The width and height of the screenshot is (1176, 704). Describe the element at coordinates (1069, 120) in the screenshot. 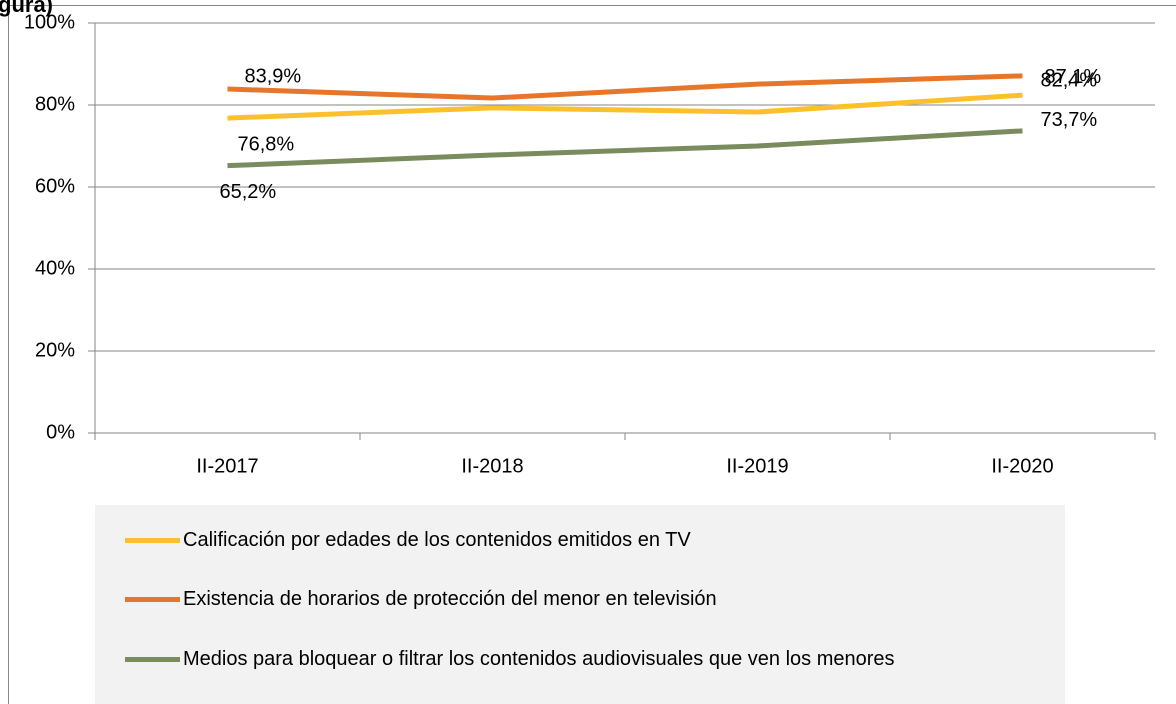

I see `data-label: 73,7%` at that location.